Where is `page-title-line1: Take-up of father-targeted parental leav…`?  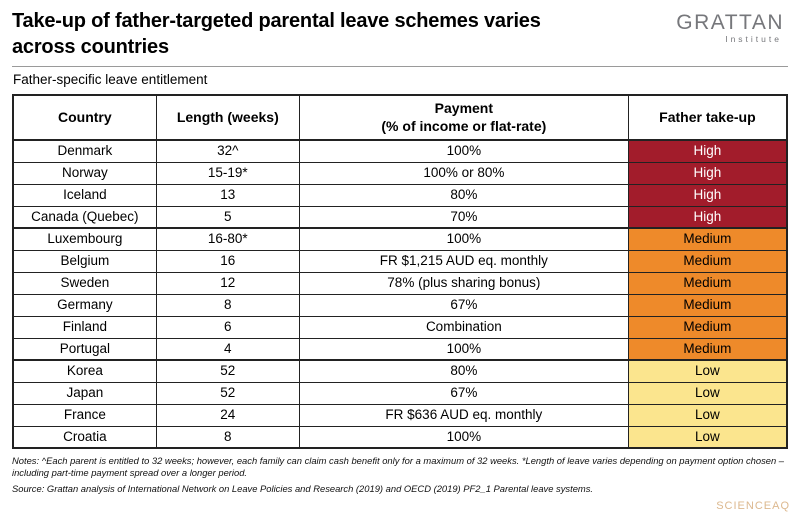 page-title-line1: Take-up of father-targeted parental leav… is located at coordinates (276, 21).